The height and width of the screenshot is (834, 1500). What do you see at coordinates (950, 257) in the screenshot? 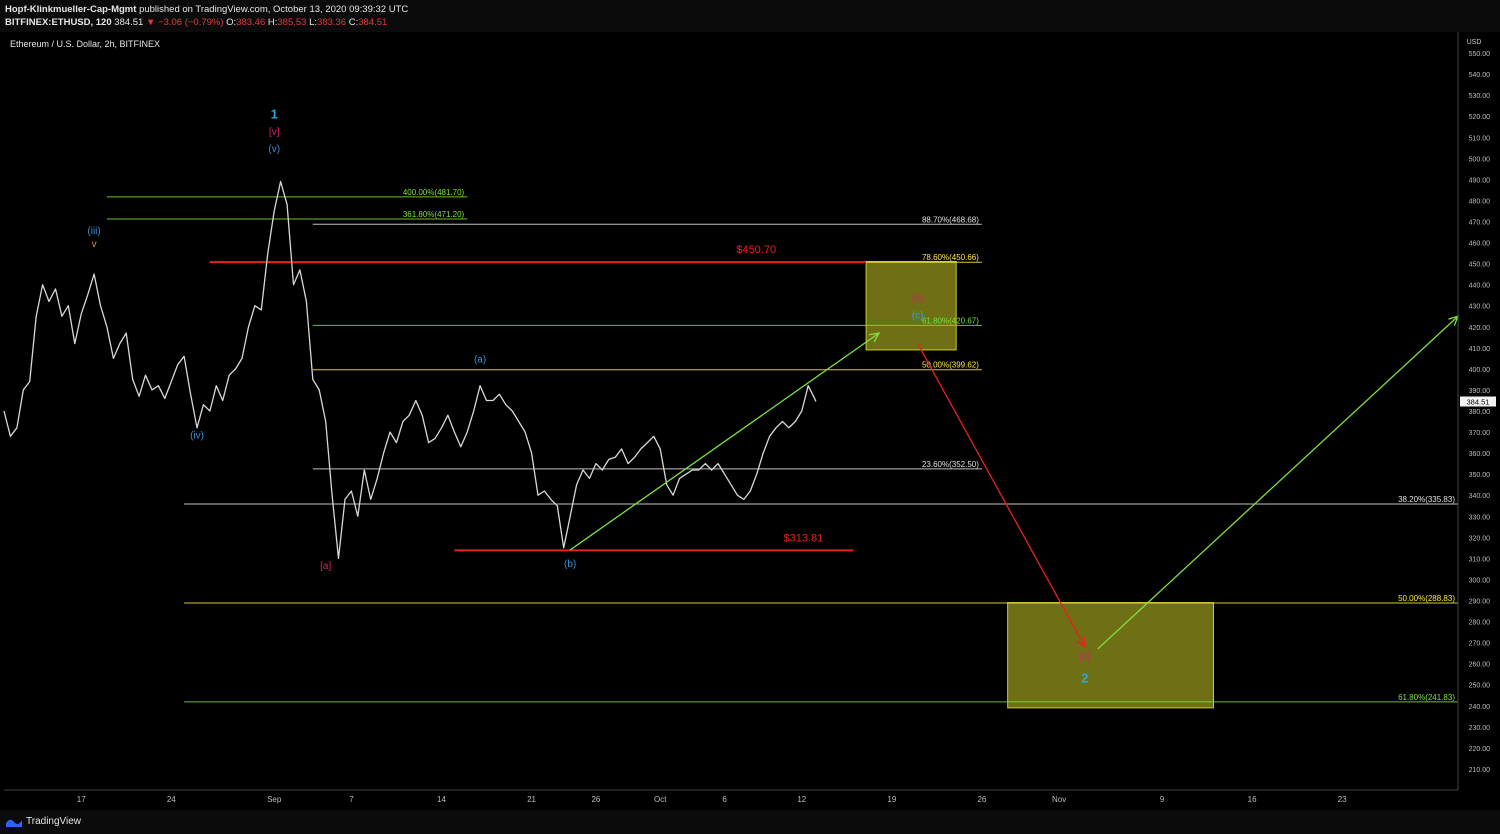
I see `fib-level-label: 78.60%(450.66)` at bounding box center [950, 257].